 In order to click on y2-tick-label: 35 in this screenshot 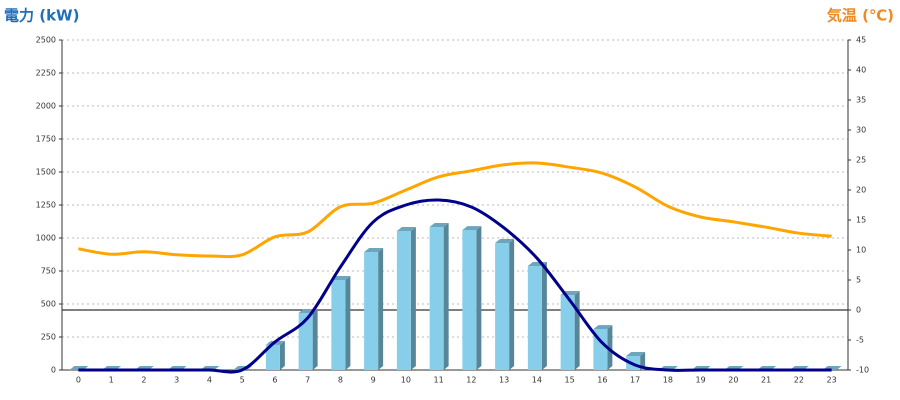, I will do `click(861, 100)`.